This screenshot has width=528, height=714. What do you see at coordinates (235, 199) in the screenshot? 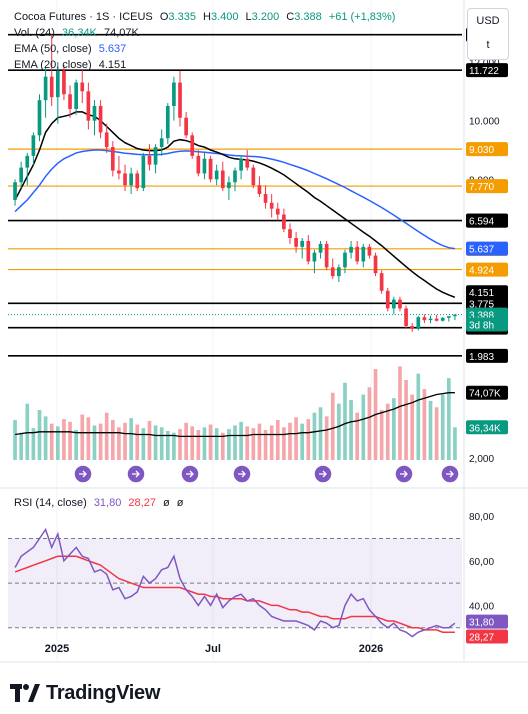
I see `ema50-line` at bounding box center [235, 199].